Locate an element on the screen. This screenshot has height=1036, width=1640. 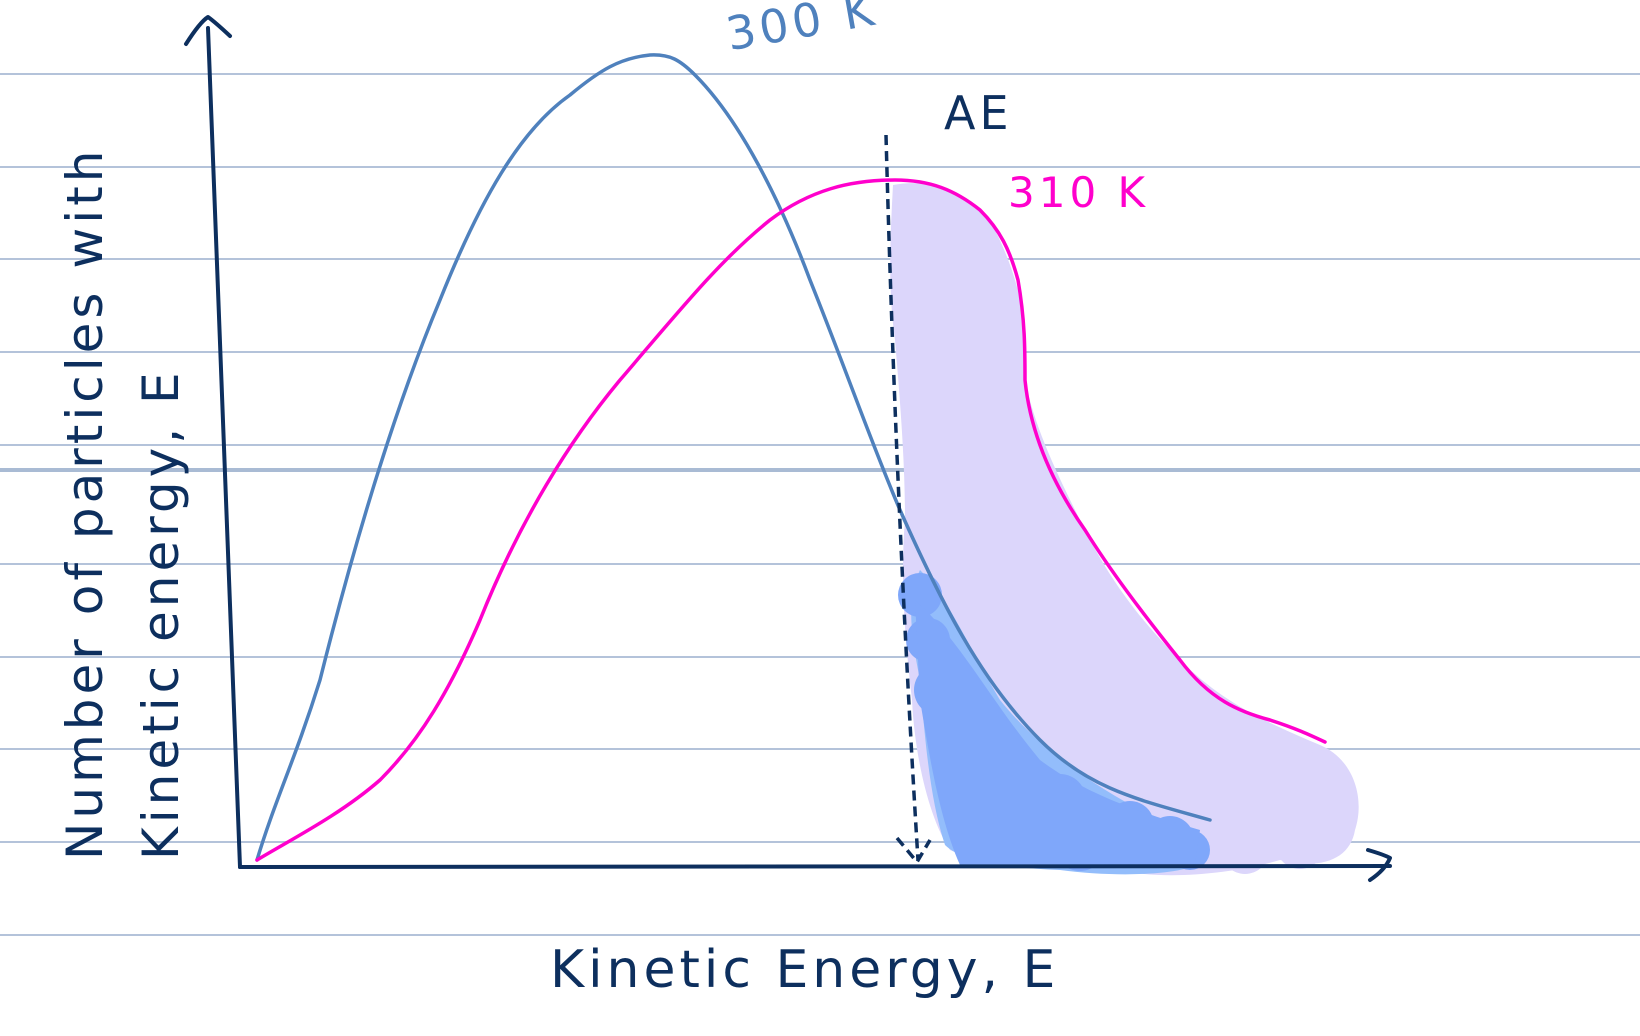
activation-energy-label: AE is located at coordinates (978, 113).